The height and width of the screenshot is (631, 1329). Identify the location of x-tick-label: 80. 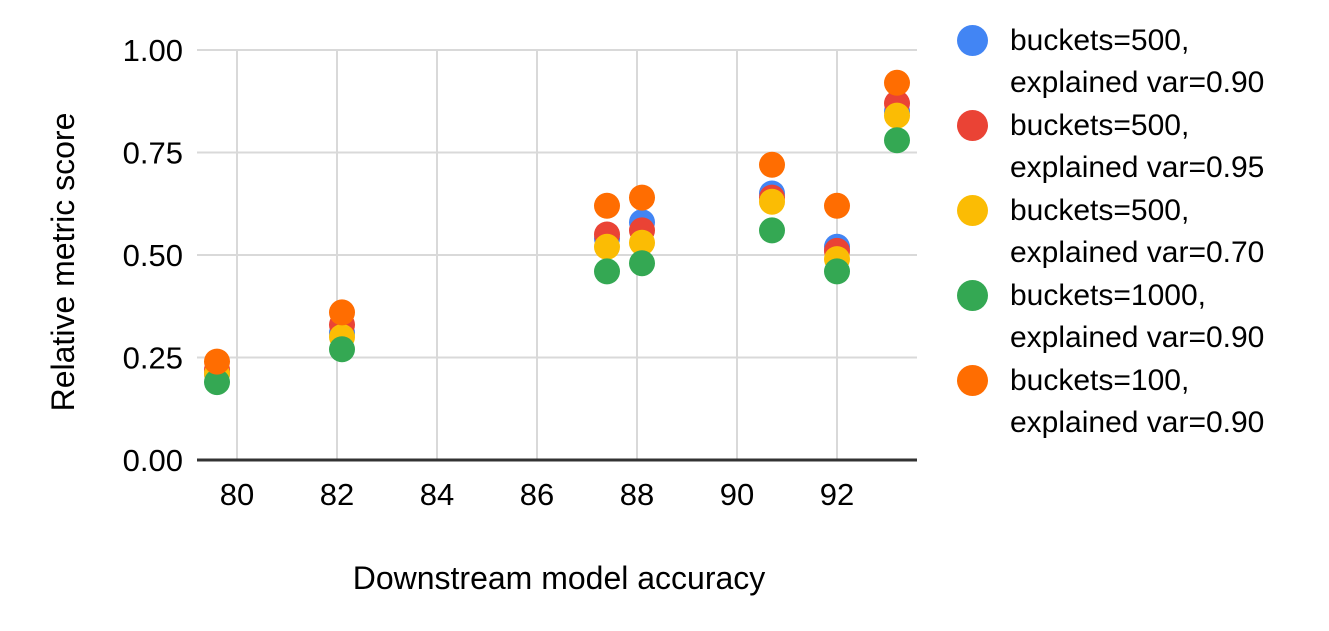
(237, 494).